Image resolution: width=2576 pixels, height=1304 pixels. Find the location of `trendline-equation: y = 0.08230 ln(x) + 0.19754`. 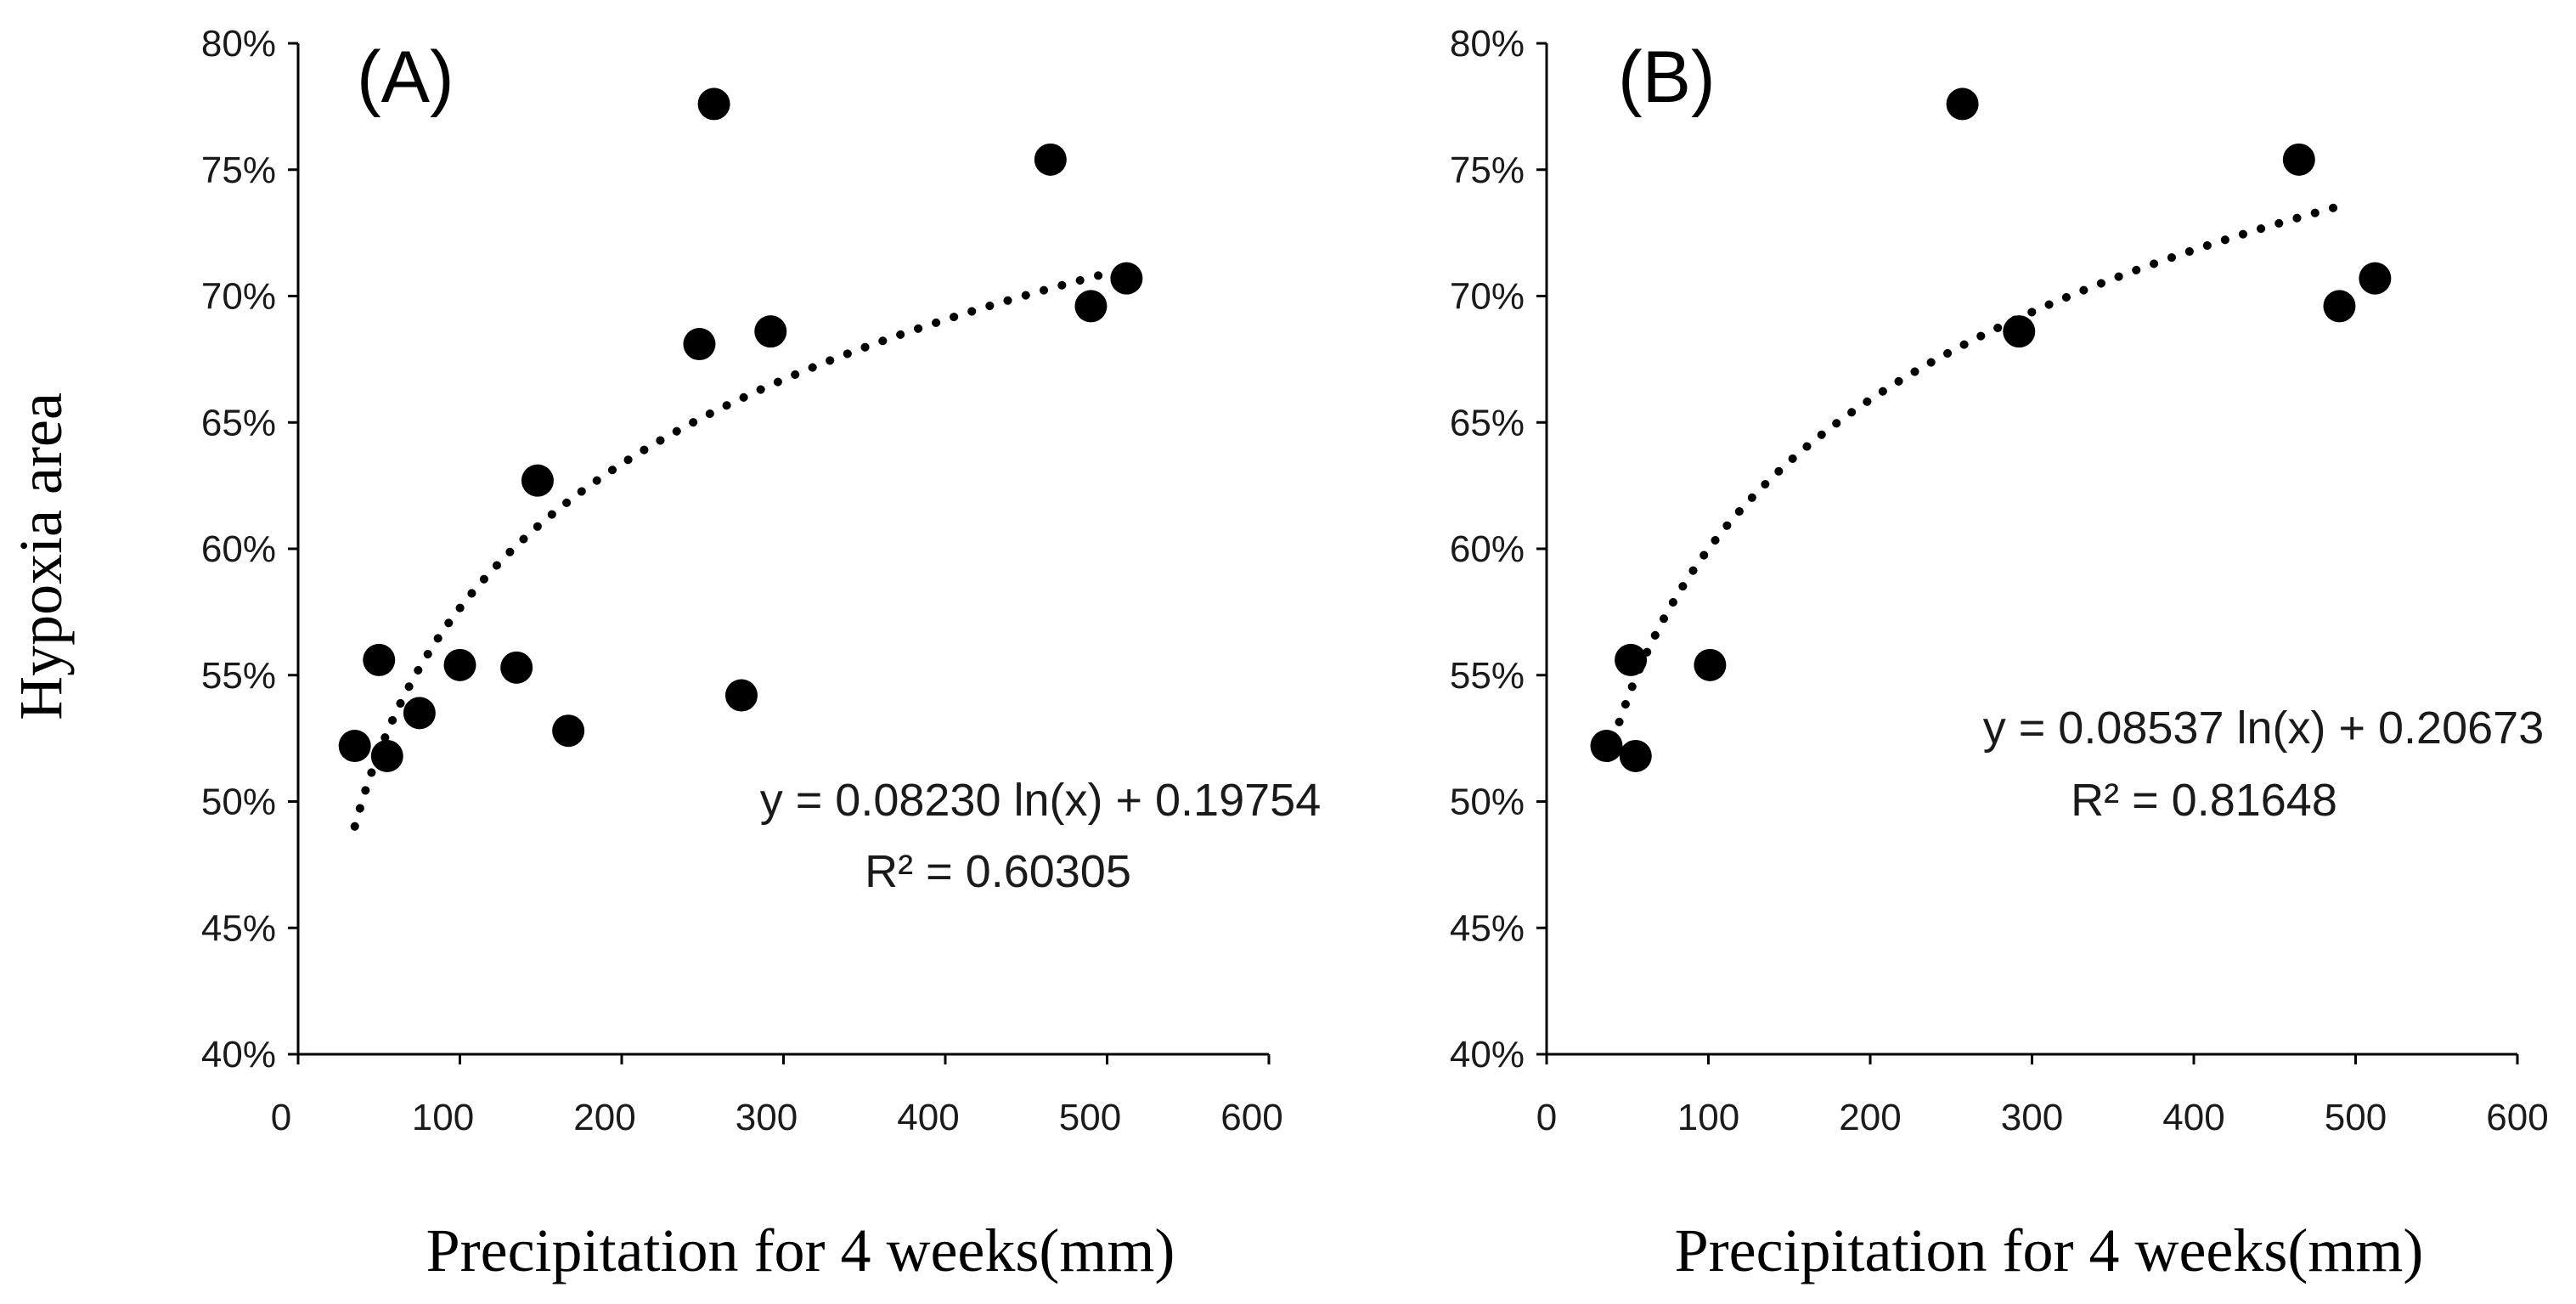

trendline-equation: y = 0.08230 ln(x) + 0.19754 is located at coordinates (1040, 800).